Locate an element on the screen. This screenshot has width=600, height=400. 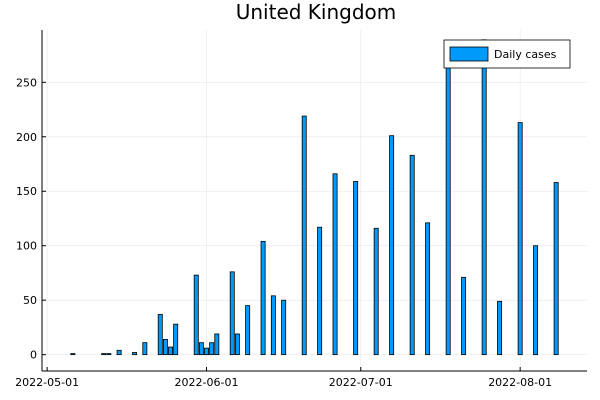
y-tick-label: 0 is located at coordinates (33, 355).